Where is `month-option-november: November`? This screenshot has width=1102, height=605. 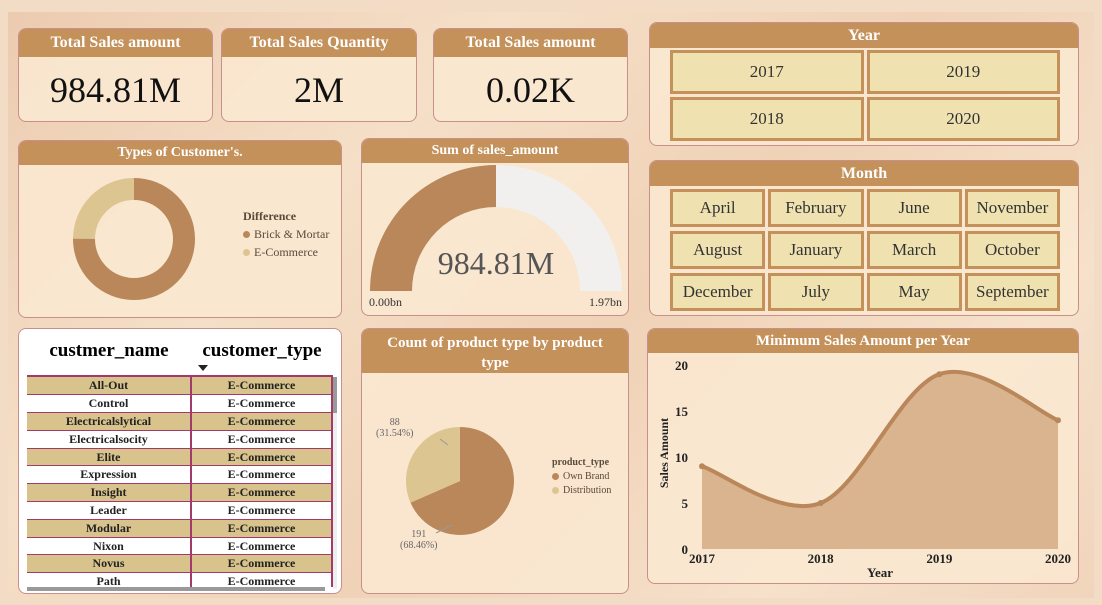
month-option-november: November is located at coordinates (1012, 208).